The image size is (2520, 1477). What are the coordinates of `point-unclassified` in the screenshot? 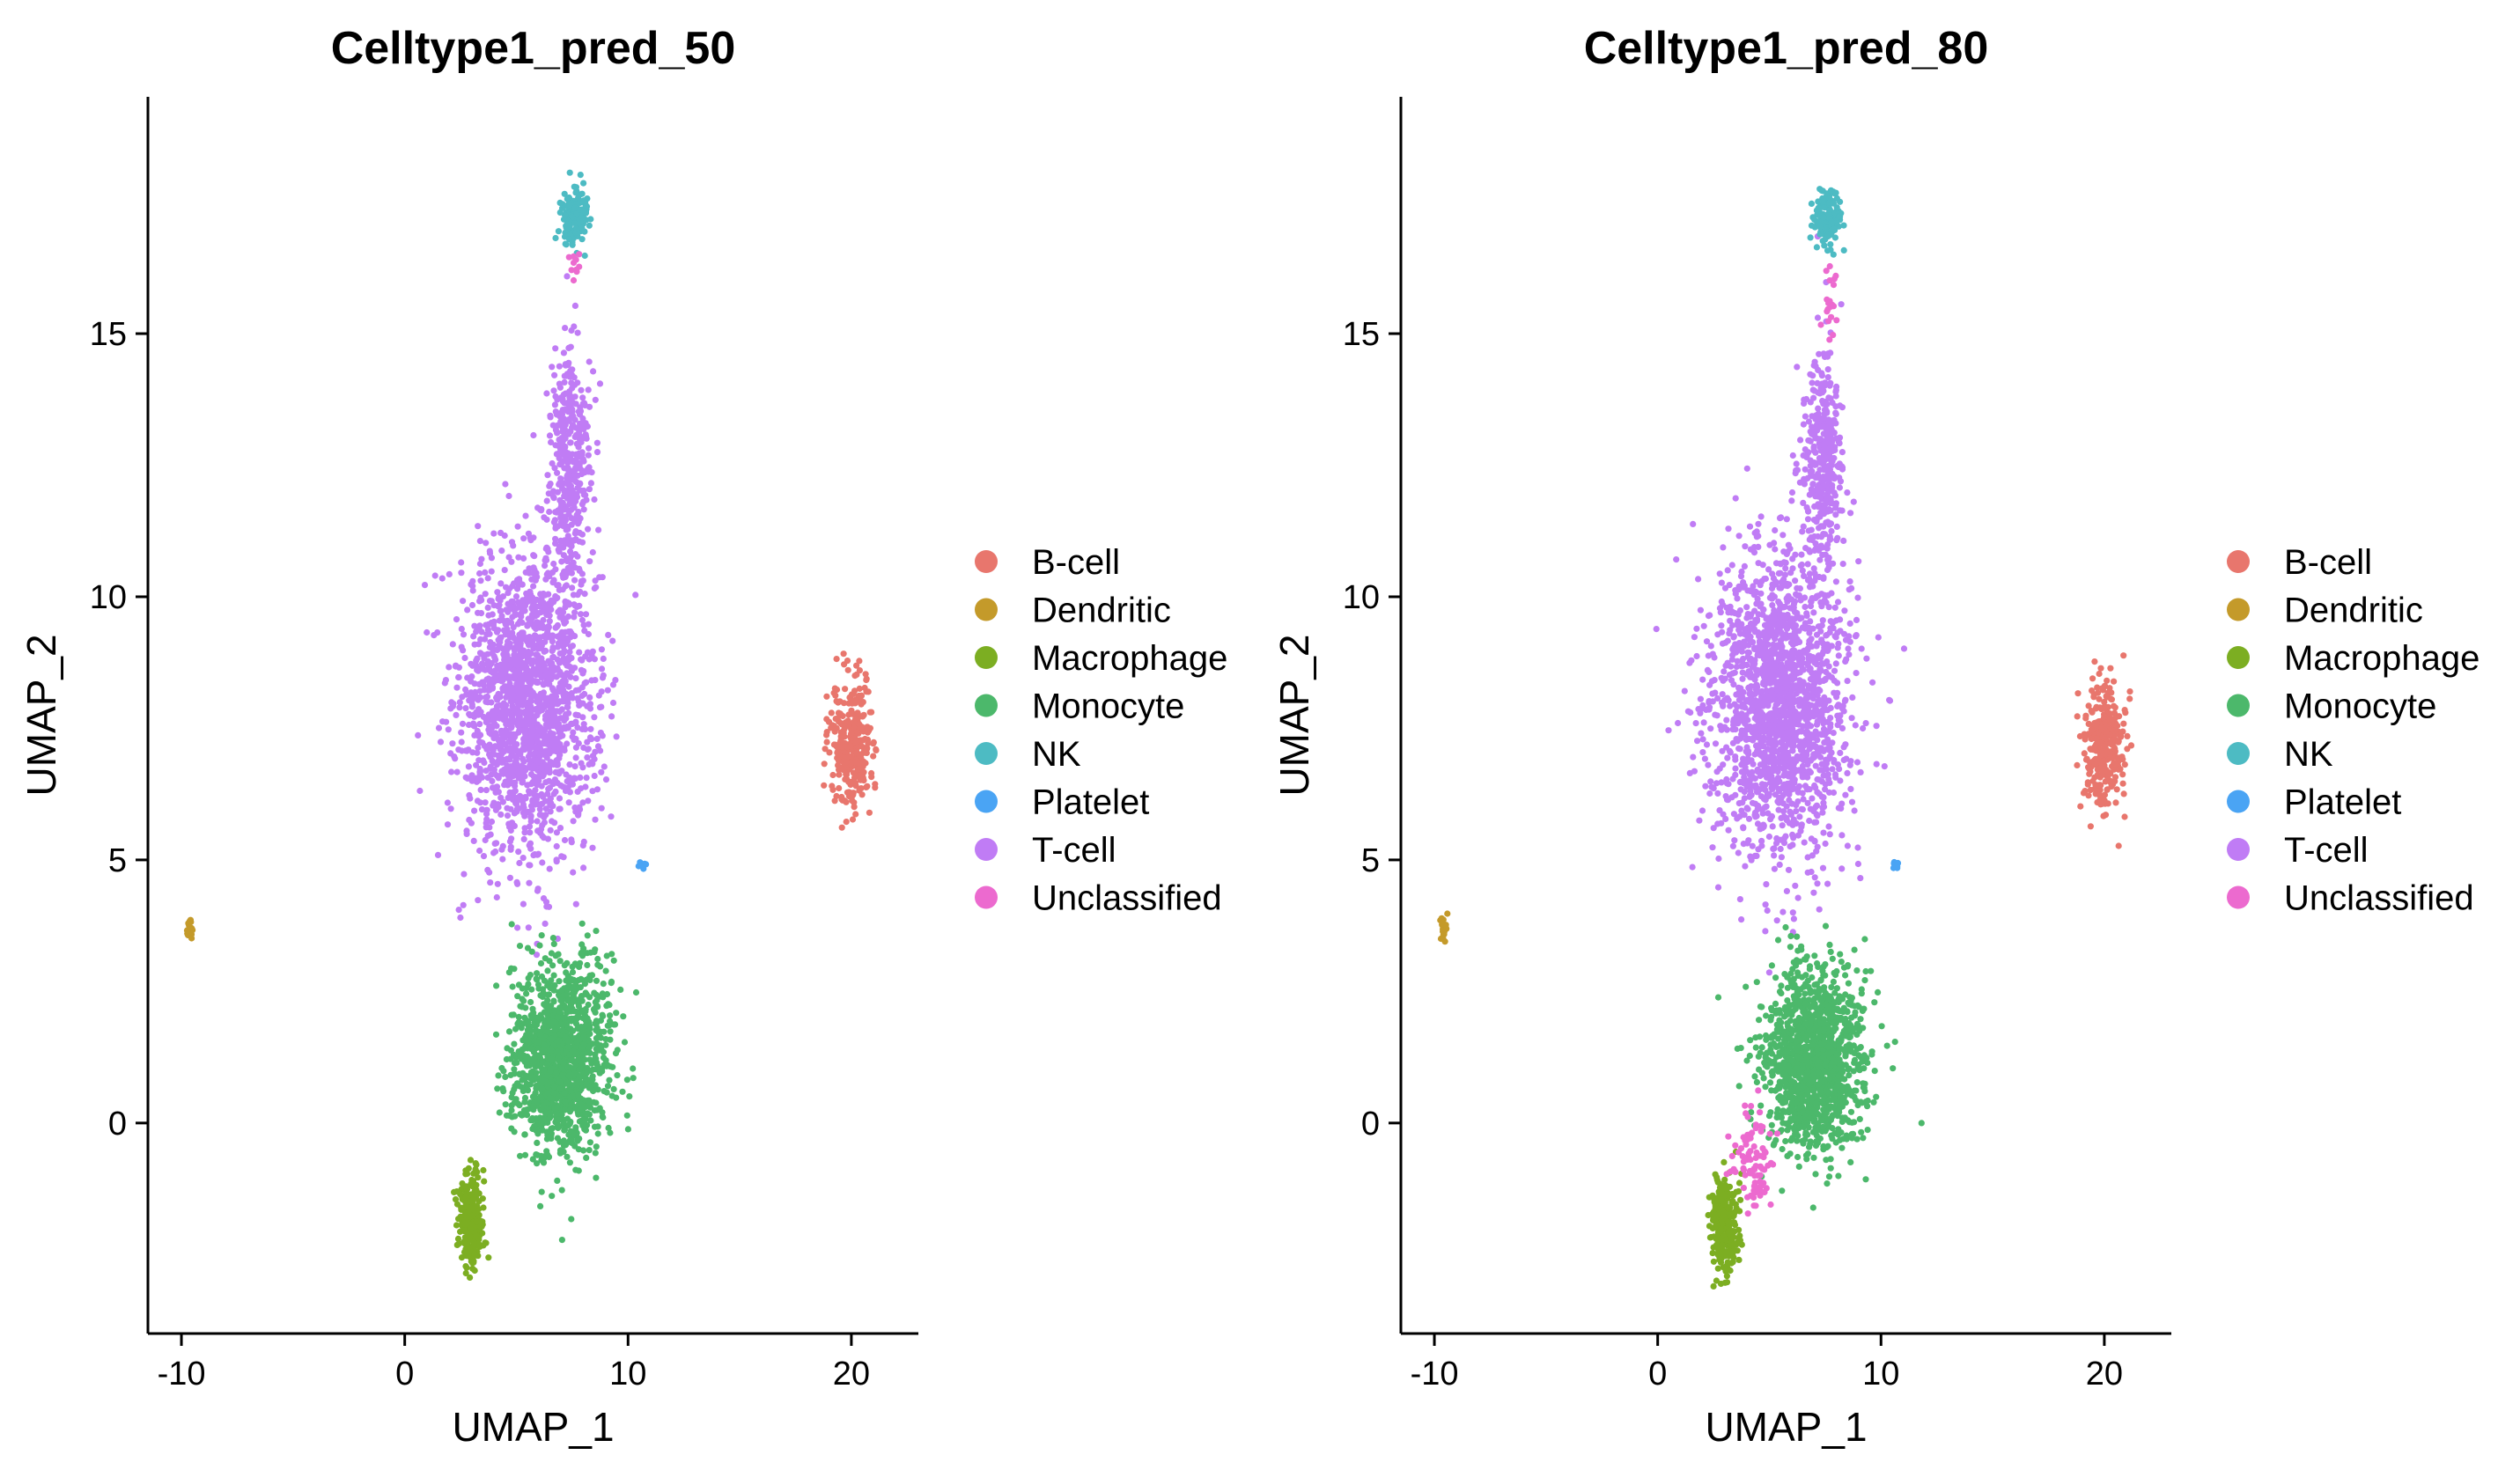 It's located at (574, 256).